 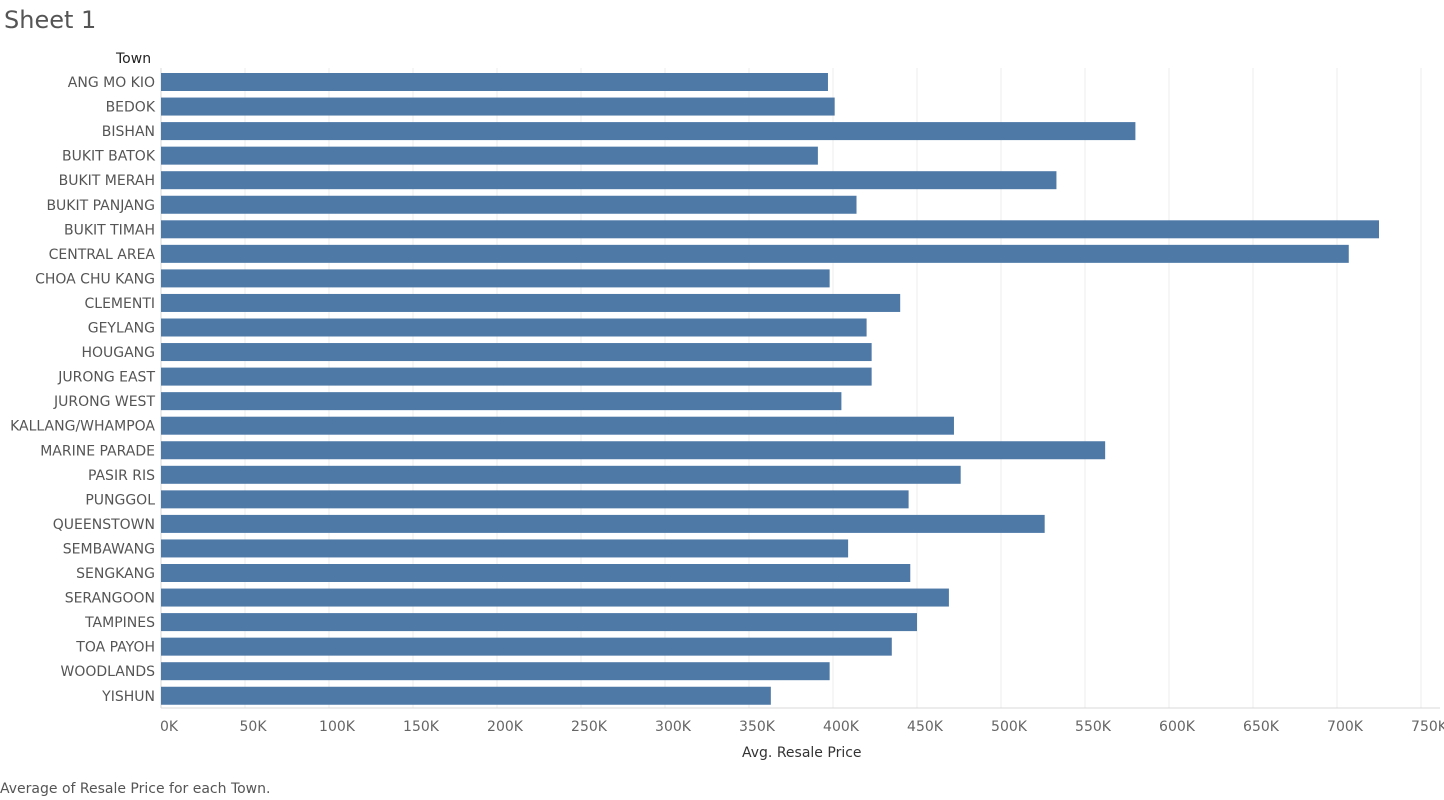 What do you see at coordinates (1345, 727) in the screenshot?
I see `x-tick-label: 700K` at bounding box center [1345, 727].